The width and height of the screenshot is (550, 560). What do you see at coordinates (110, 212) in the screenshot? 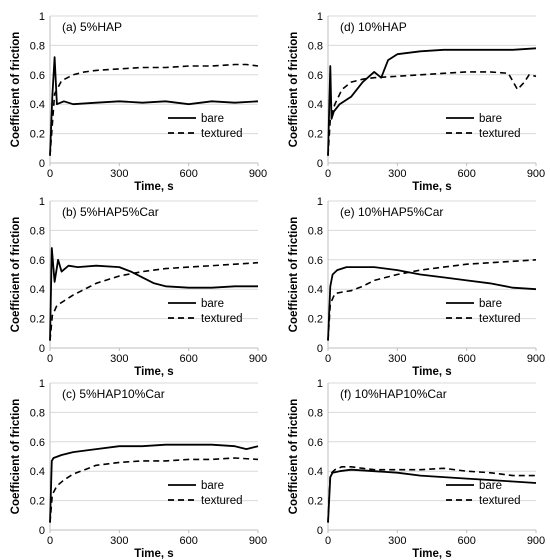
I see `panel-title: (b) 5%HAP5%Car` at bounding box center [110, 212].